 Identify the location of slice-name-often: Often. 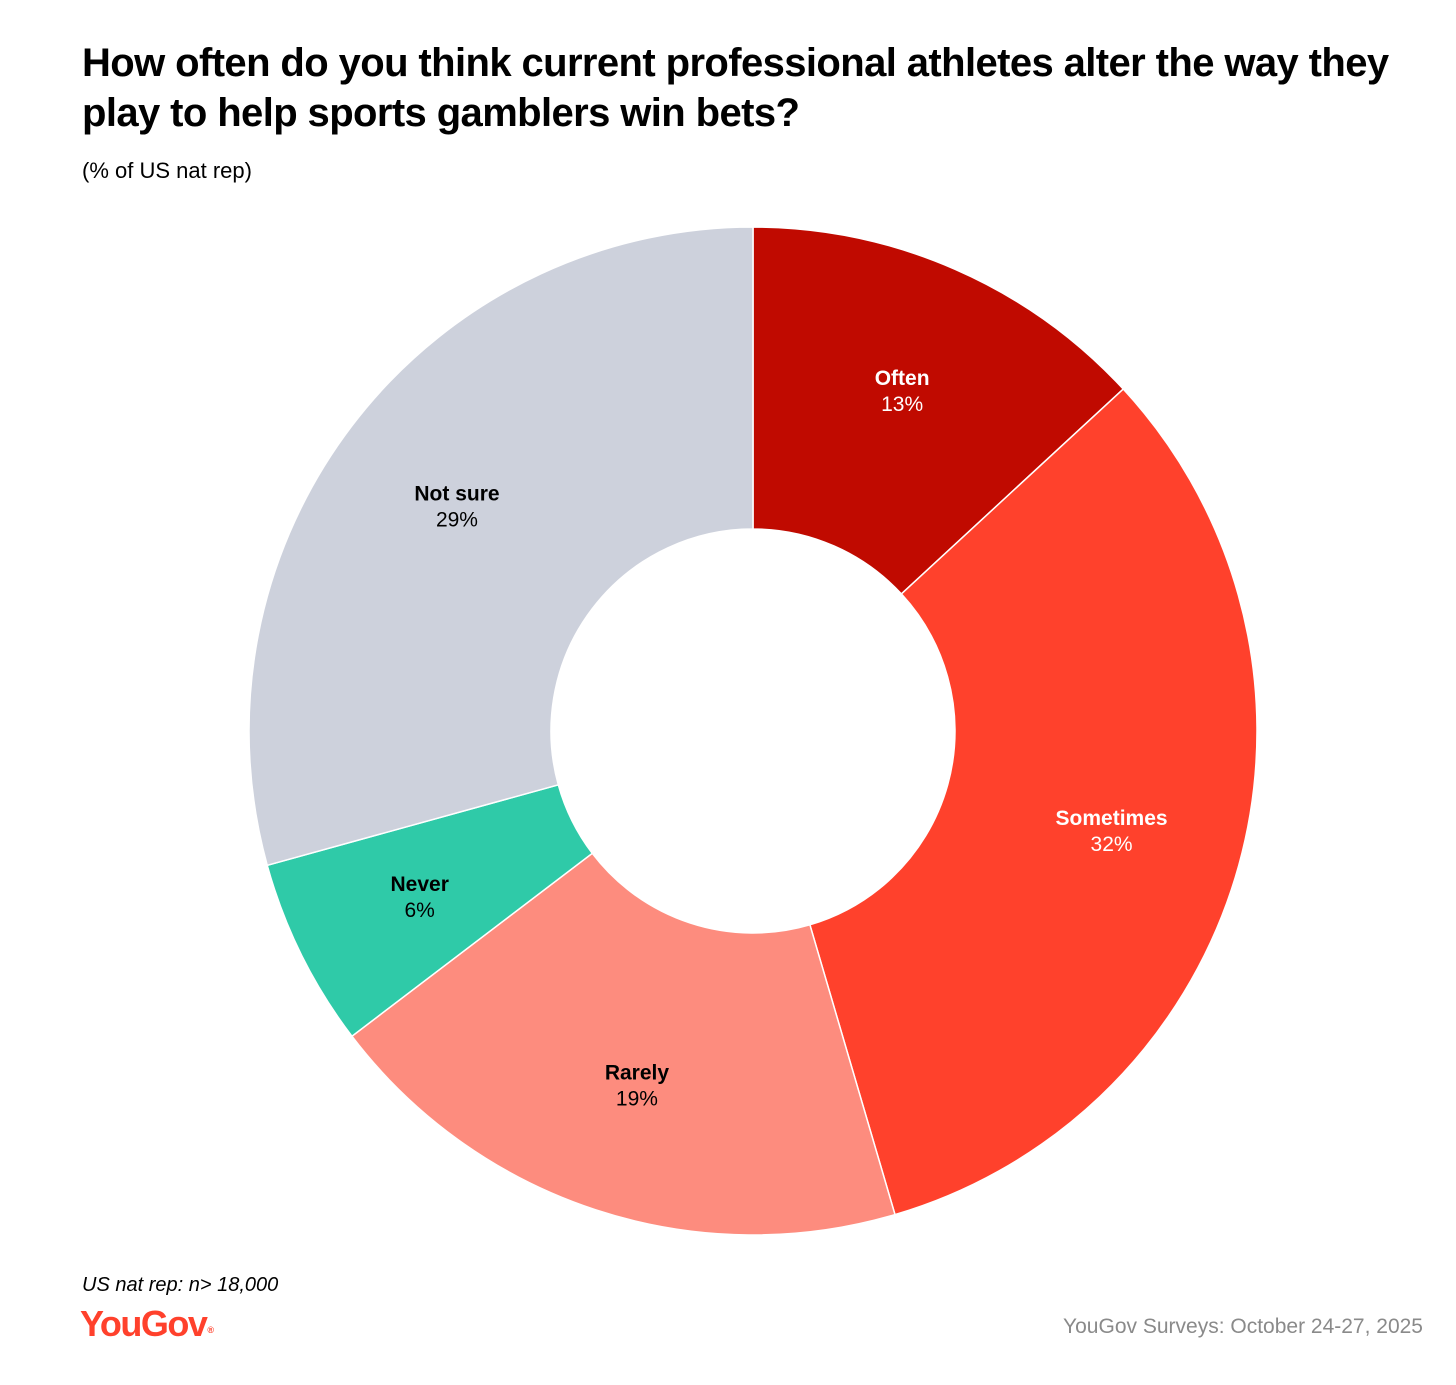
(902, 378).